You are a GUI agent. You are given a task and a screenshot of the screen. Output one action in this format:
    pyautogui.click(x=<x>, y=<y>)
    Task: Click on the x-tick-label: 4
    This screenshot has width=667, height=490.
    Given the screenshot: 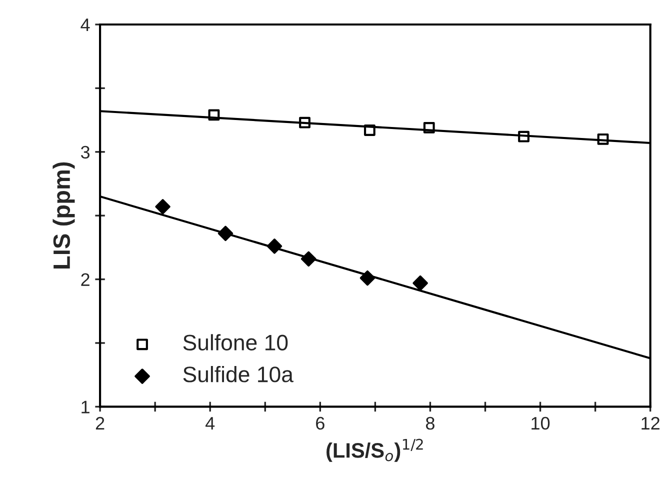 What is the action you would take?
    pyautogui.click(x=210, y=423)
    